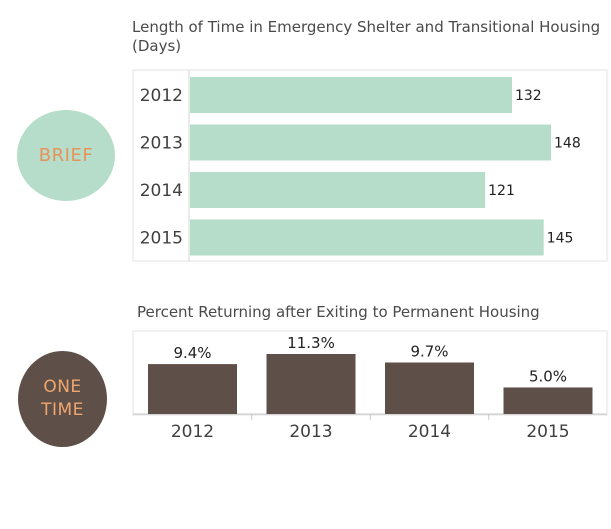 This screenshot has width=611, height=529. I want to click on chart1-bar-2012, so click(351, 95).